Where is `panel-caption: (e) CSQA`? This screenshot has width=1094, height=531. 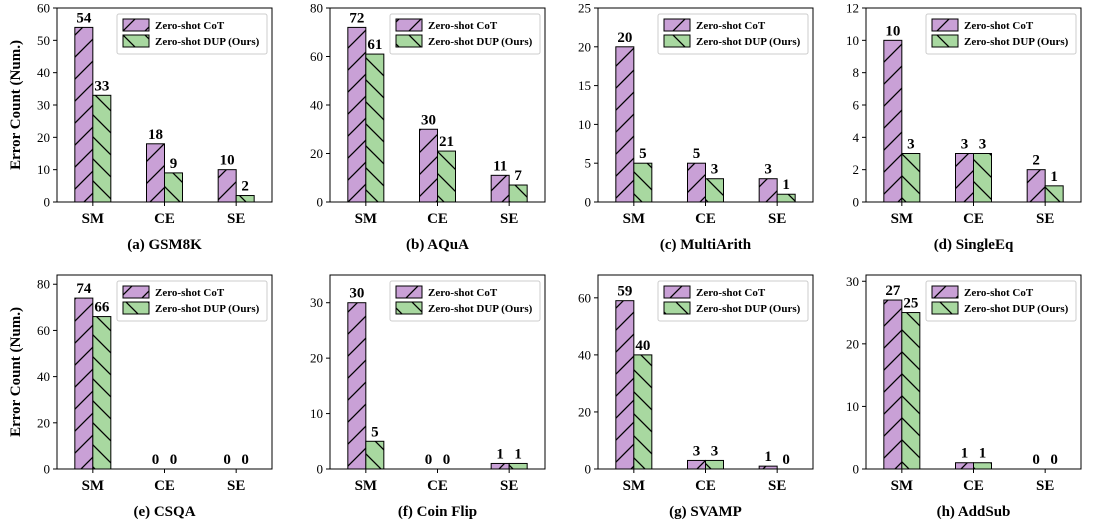
panel-caption: (e) CSQA is located at coordinates (164, 512).